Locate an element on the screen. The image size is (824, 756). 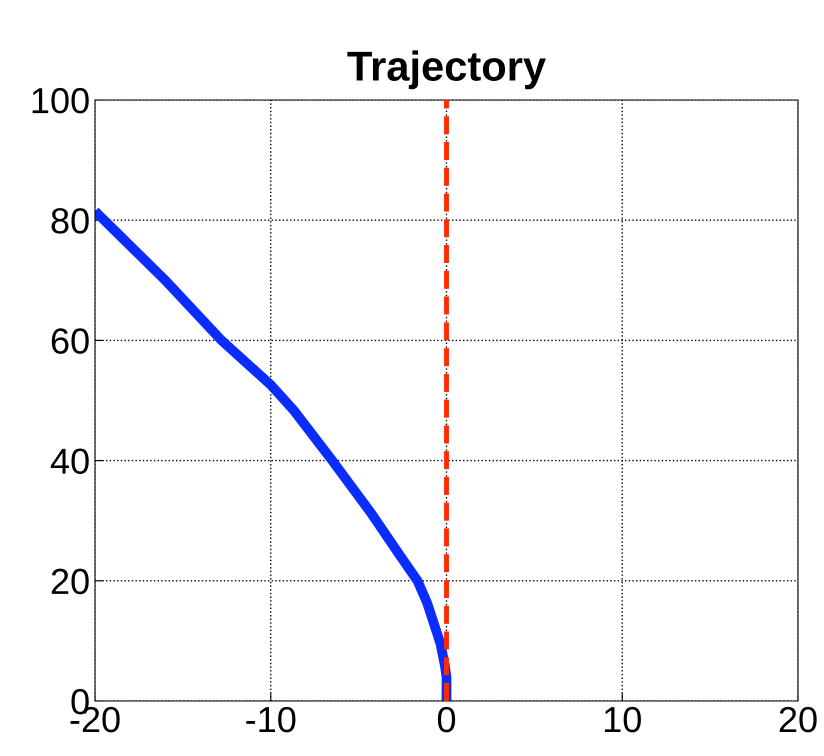
x-tick-label: 10 is located at coordinates (622, 719).